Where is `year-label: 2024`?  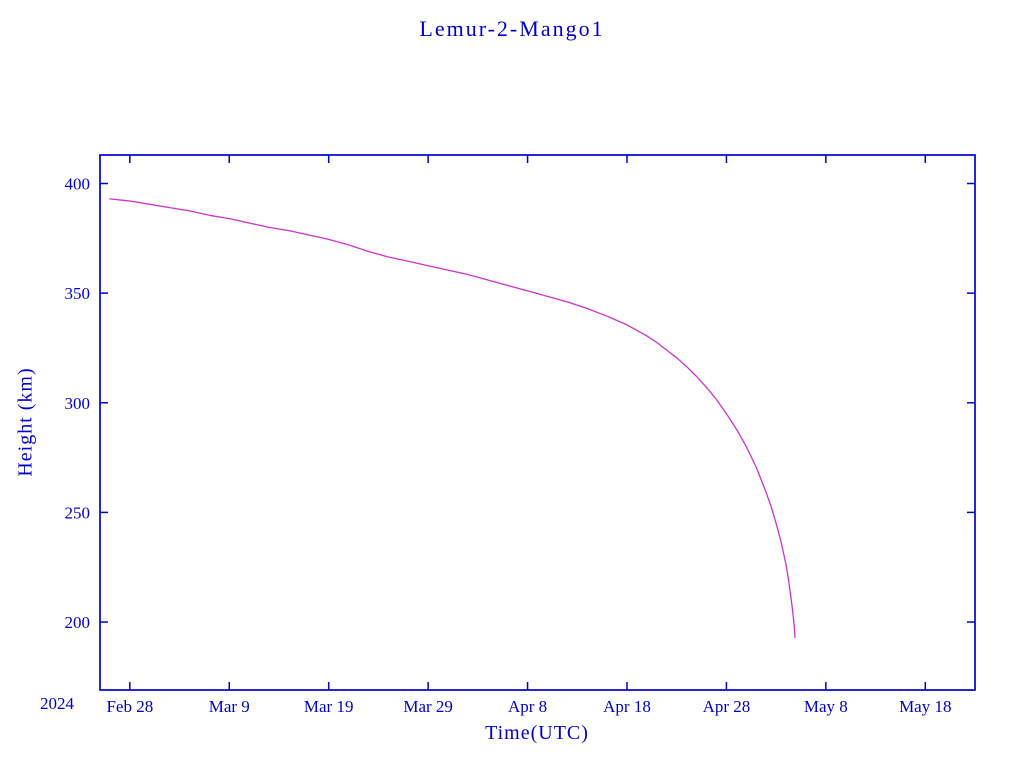 year-label: 2024 is located at coordinates (57, 703).